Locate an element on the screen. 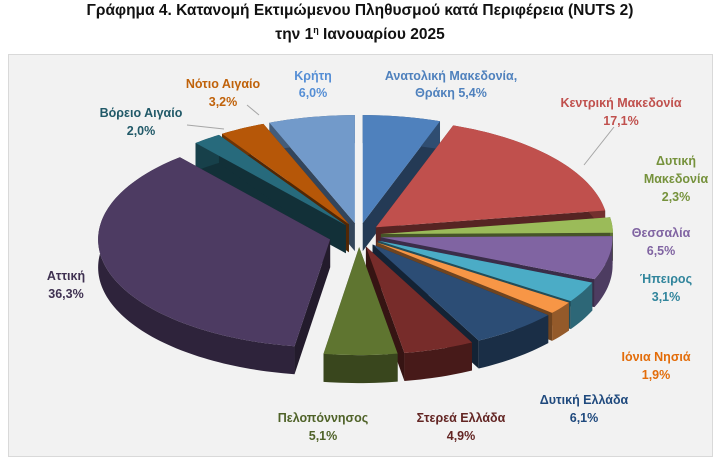  data-label-name: Κρήτη is located at coordinates (313, 76).